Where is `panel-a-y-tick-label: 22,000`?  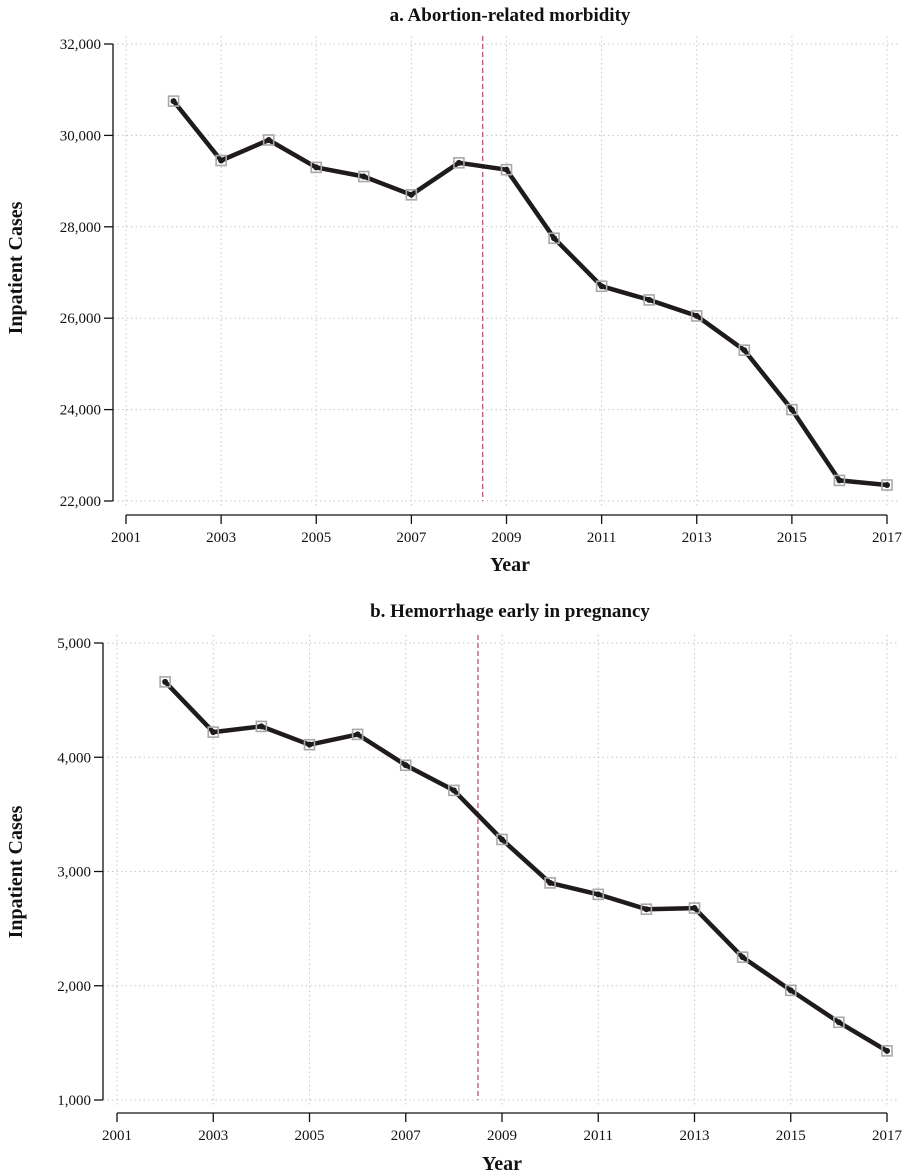
panel-a-y-tick-label: 22,000 is located at coordinates (80, 502).